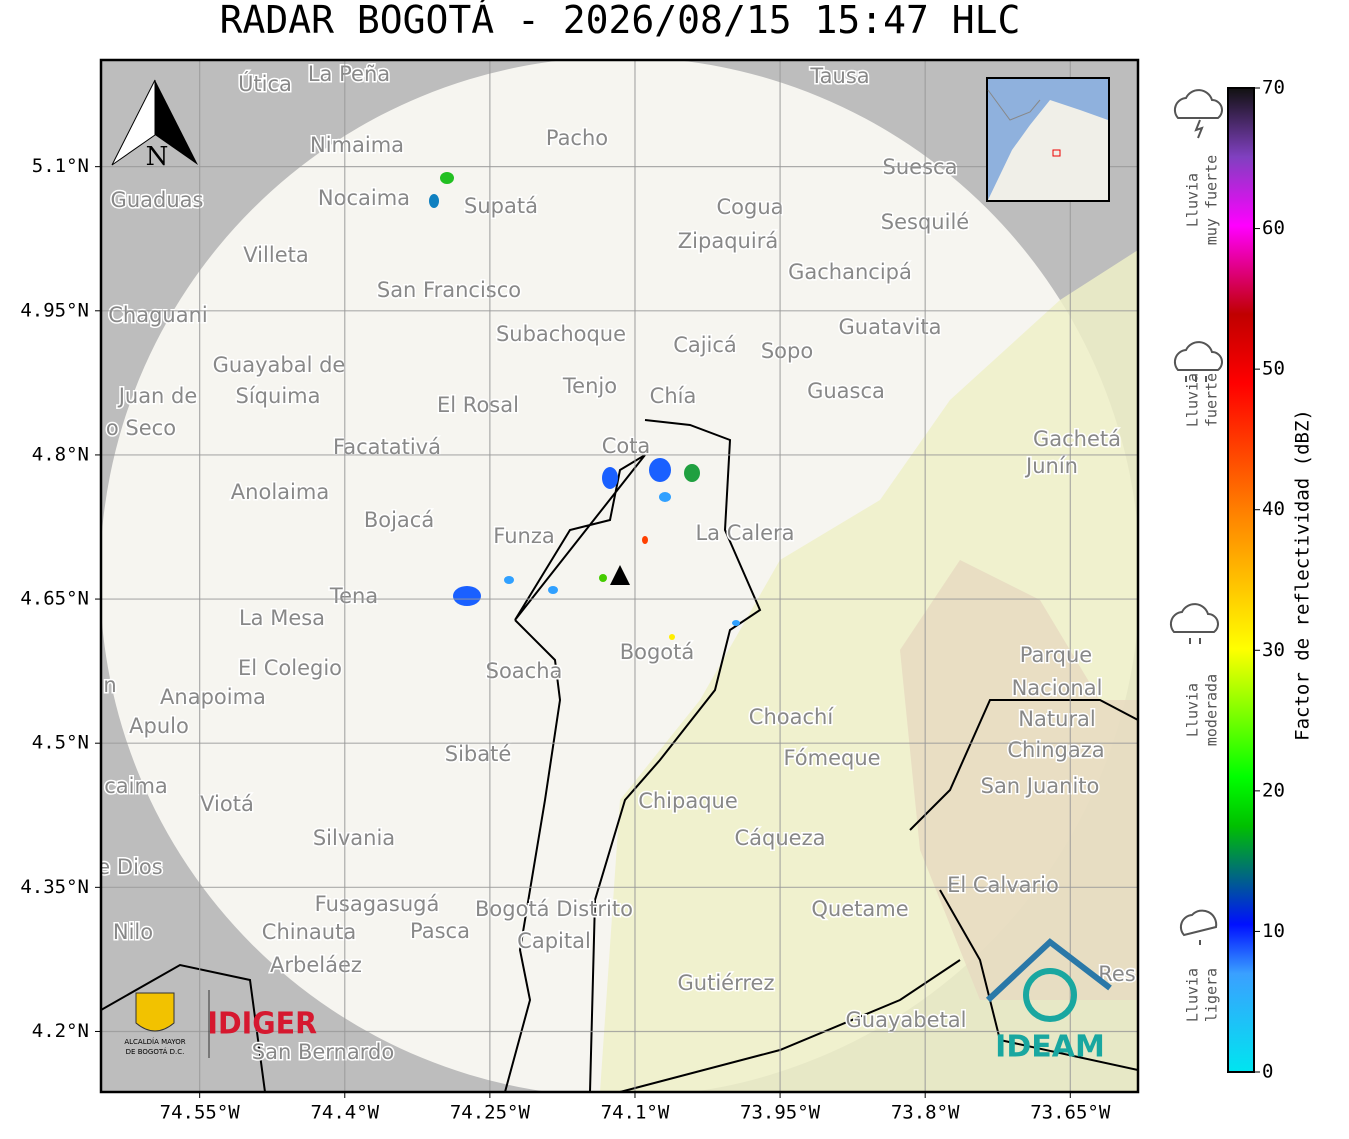 The height and width of the screenshot is (1139, 1349). I want to click on place-label: La Mesa, so click(282, 618).